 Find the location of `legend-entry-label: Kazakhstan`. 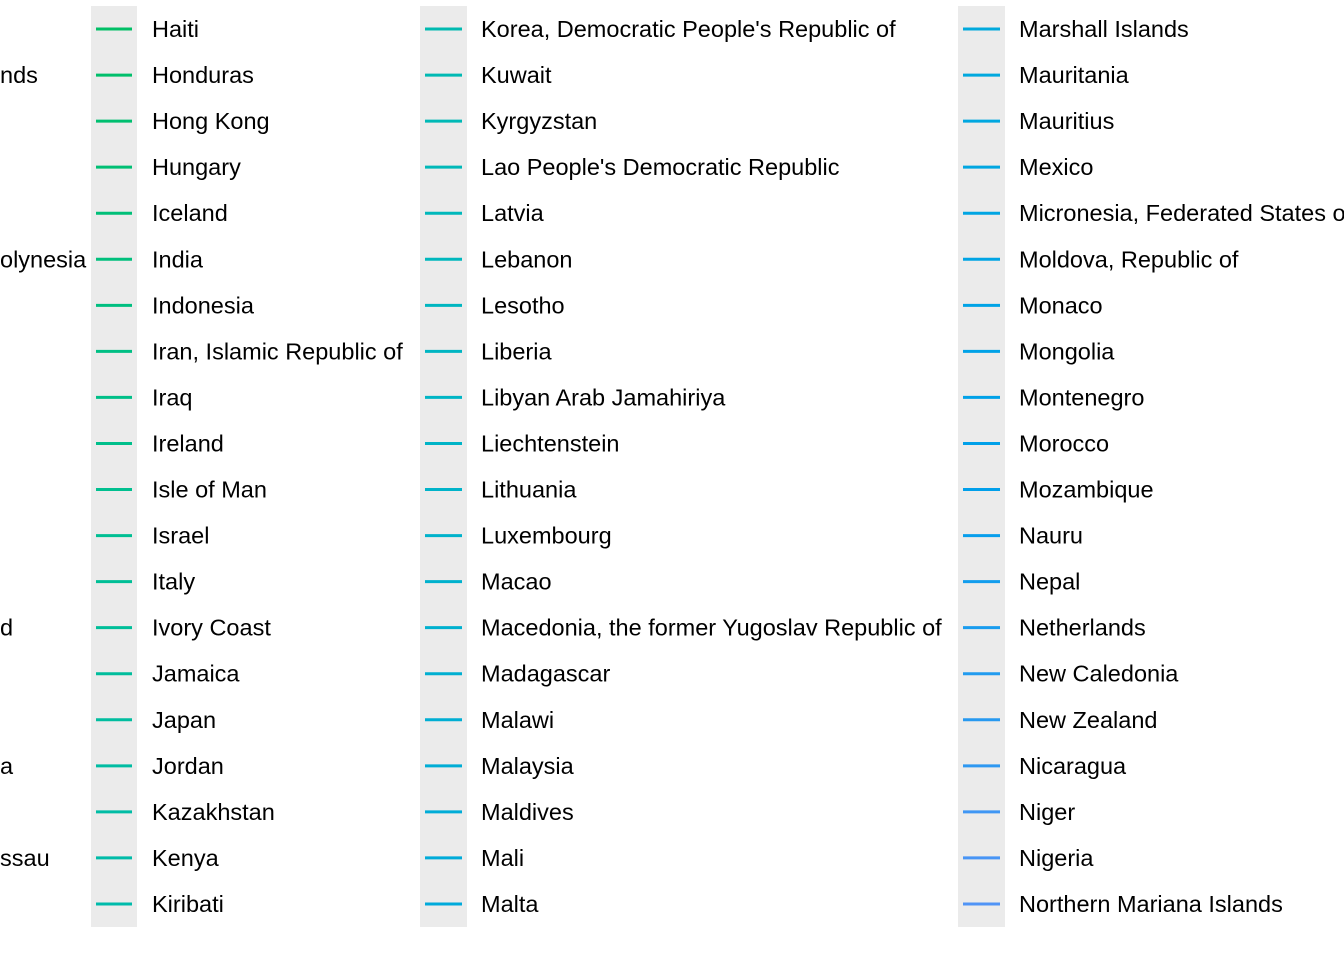

legend-entry-label: Kazakhstan is located at coordinates (213, 812).